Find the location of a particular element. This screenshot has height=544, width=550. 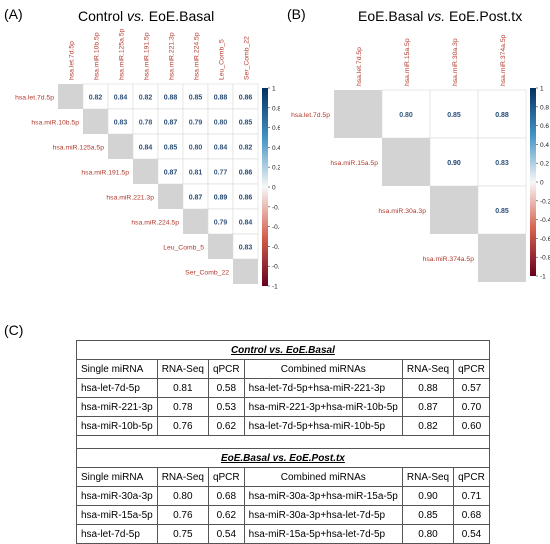

table-cell: hsa-miR-30a-3p+hsa-let-7d-5p is located at coordinates (323, 515).